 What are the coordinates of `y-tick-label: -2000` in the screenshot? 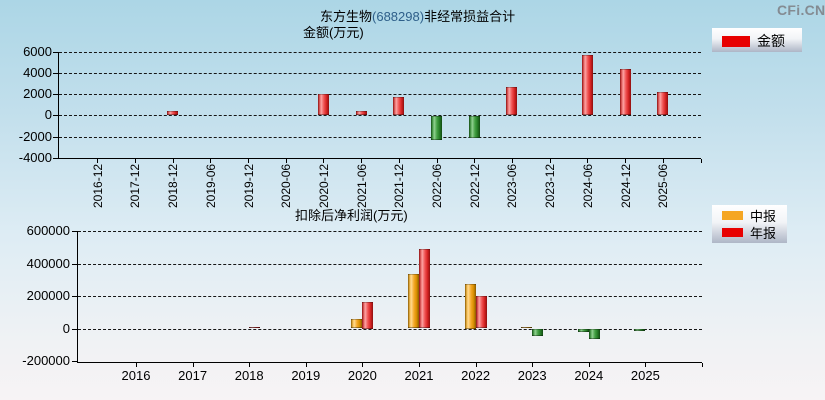 It's located at (35, 136).